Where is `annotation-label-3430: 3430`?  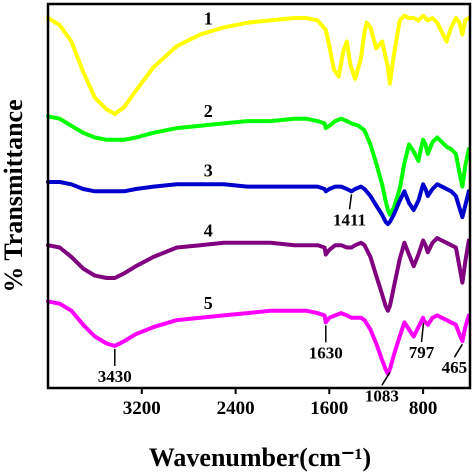
annotation-label-3430: 3430 is located at coordinates (115, 376).